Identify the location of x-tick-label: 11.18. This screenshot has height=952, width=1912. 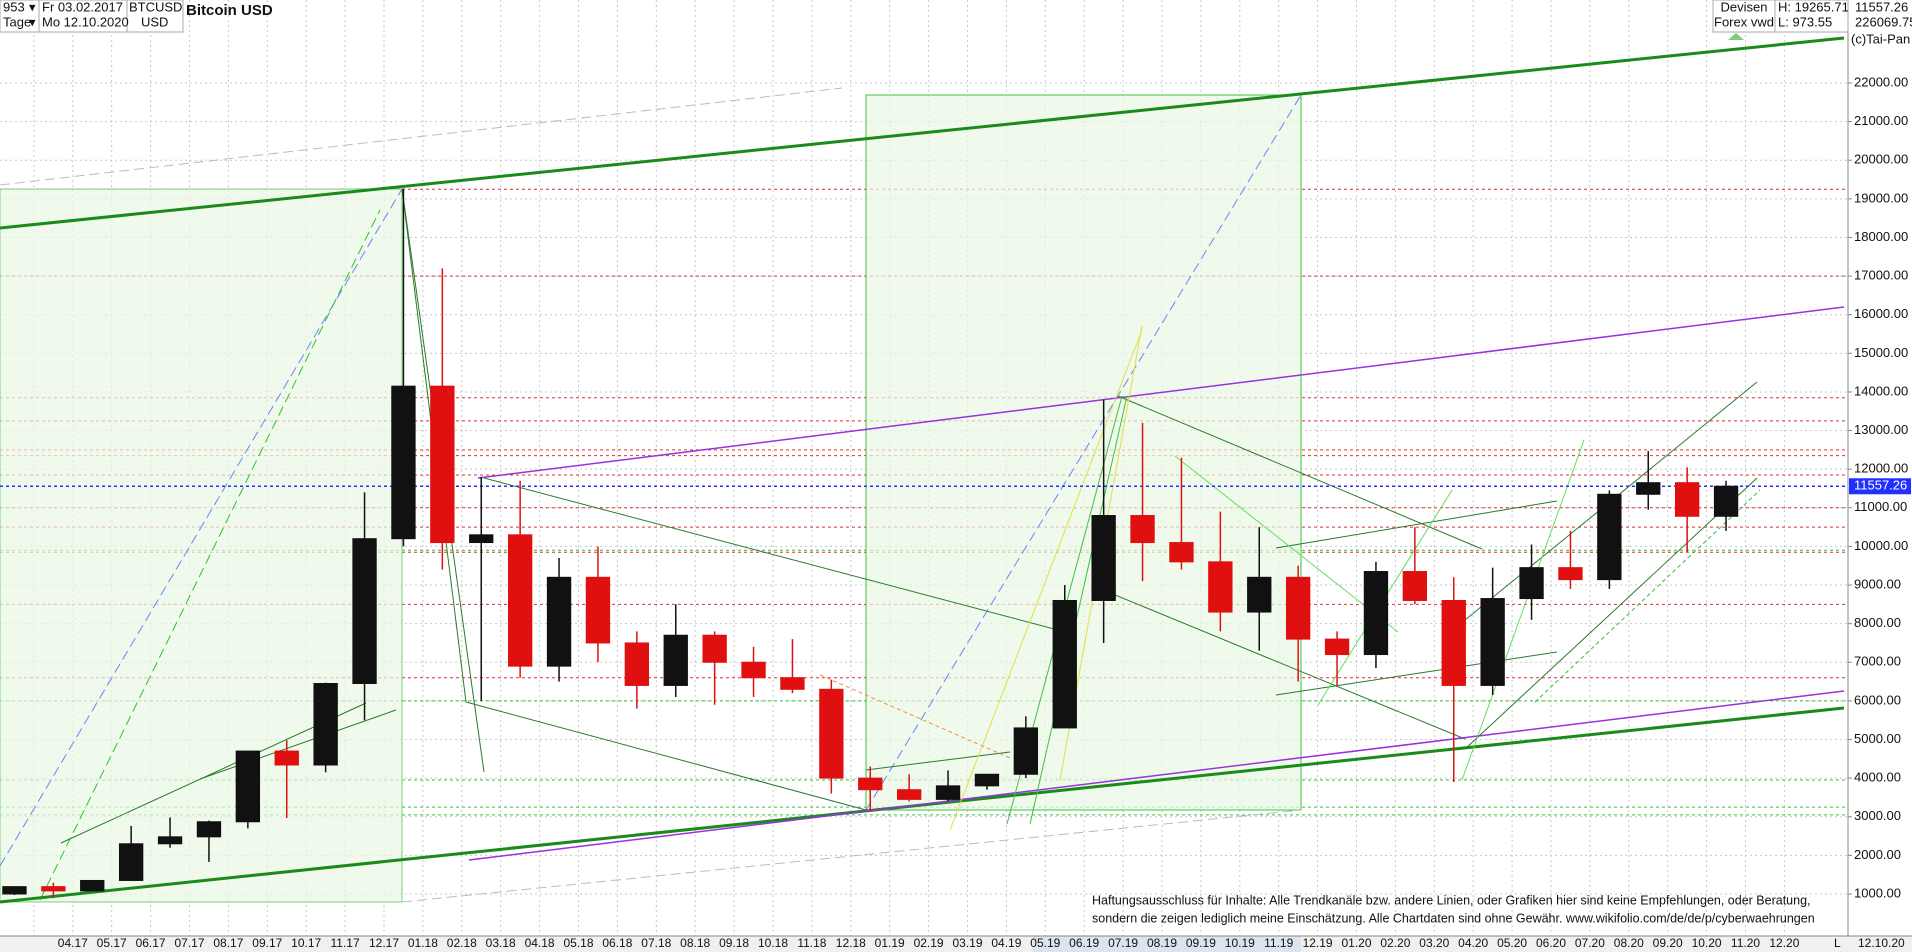
(811, 943).